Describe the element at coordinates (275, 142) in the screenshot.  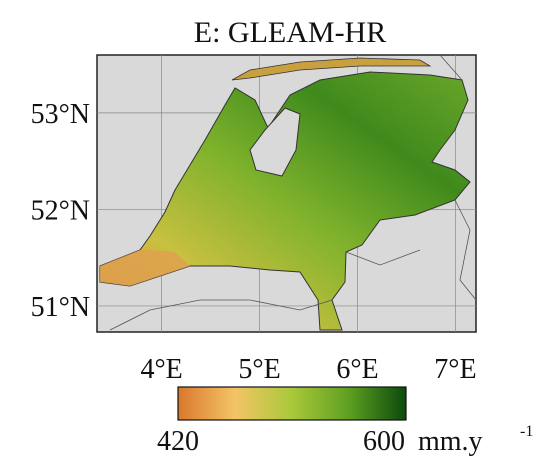
I see `ijsselmeer` at that location.